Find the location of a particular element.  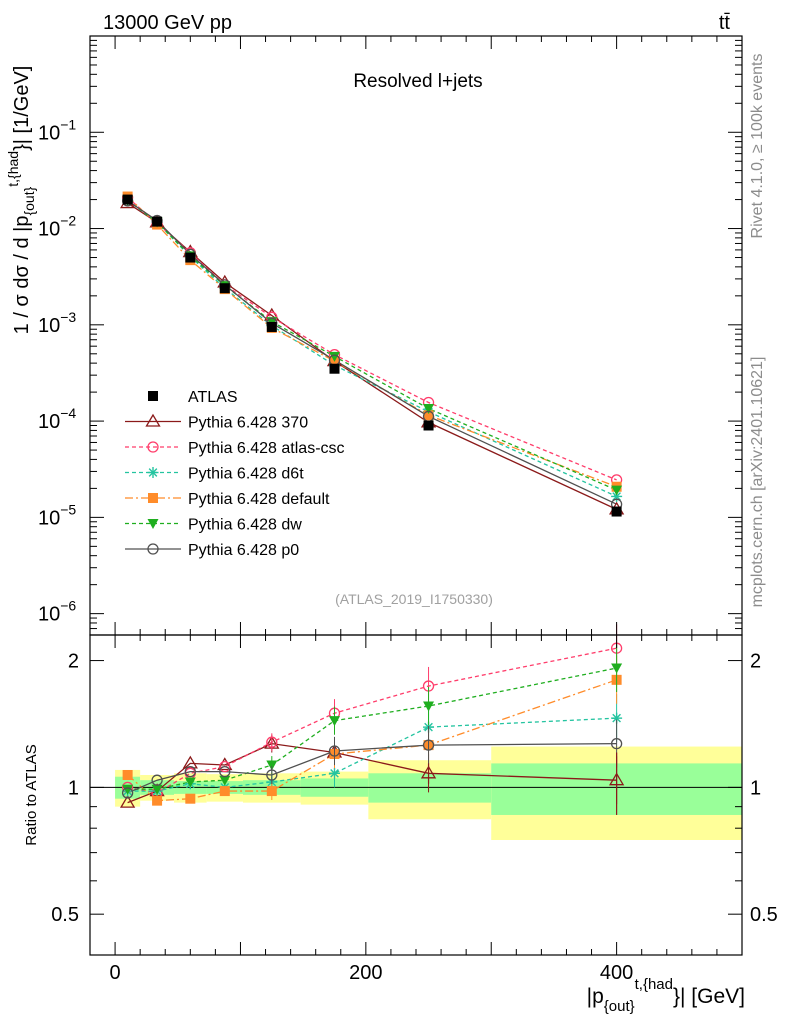

series-line-ratio-pythia-6-428-p0 is located at coordinates (372, 768).